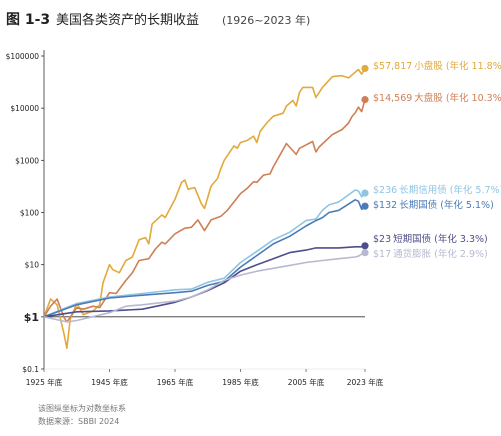  What do you see at coordinates (27, 160) in the screenshot?
I see `y-tick-label: $1000` at bounding box center [27, 160].